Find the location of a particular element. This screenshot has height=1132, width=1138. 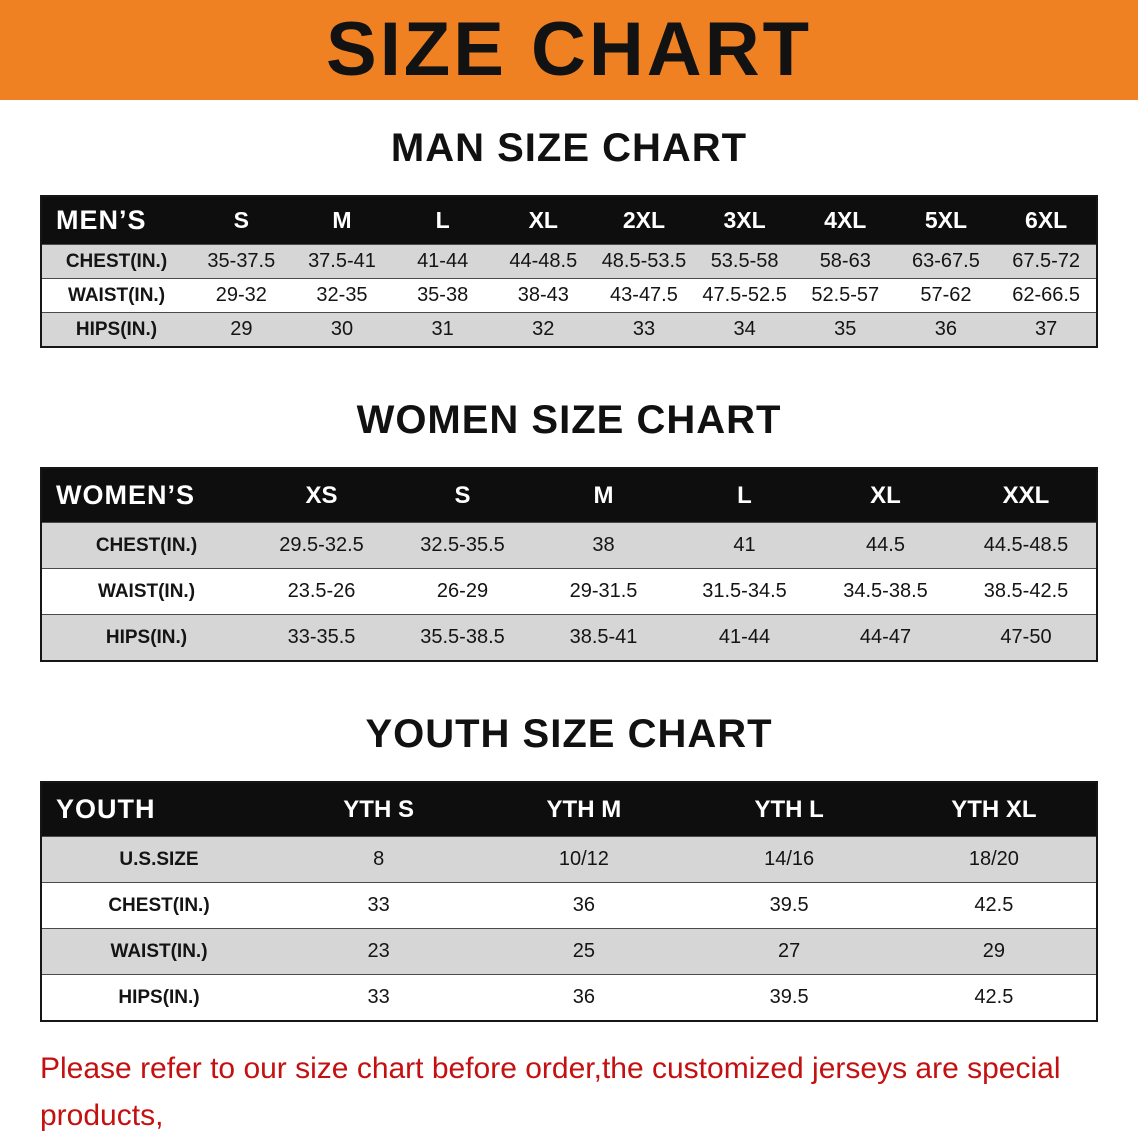

size-column-header: 4XL is located at coordinates (845, 220).